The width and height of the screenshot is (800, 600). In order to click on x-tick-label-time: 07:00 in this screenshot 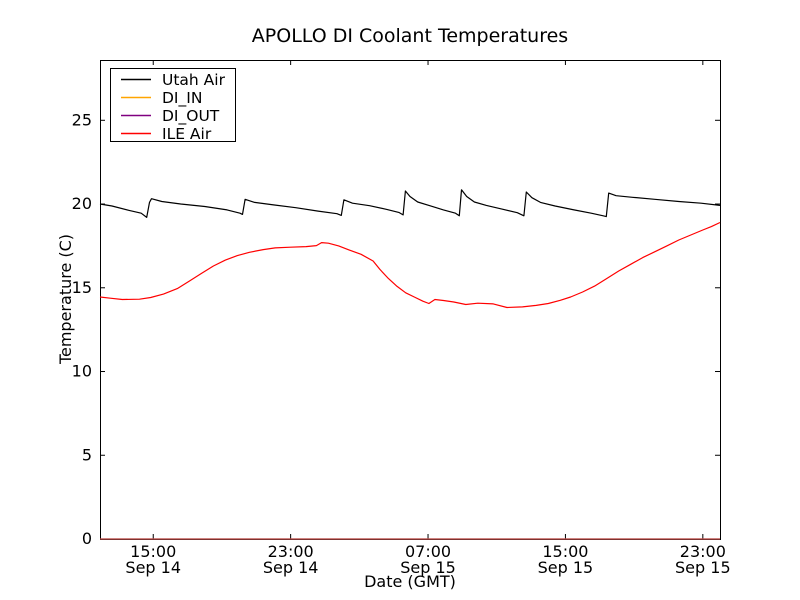, I will do `click(428, 551)`.